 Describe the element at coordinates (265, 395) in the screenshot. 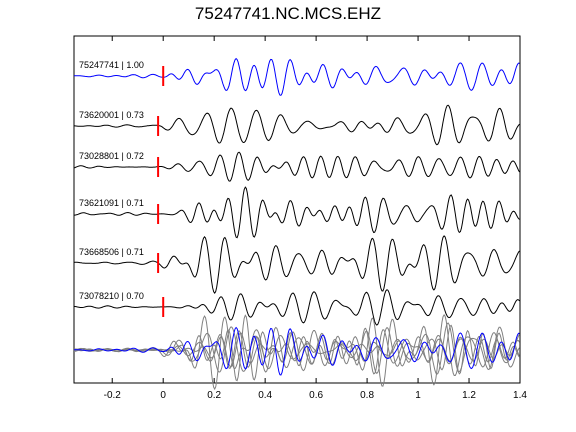

I see `x-tick-label: 0.4` at that location.